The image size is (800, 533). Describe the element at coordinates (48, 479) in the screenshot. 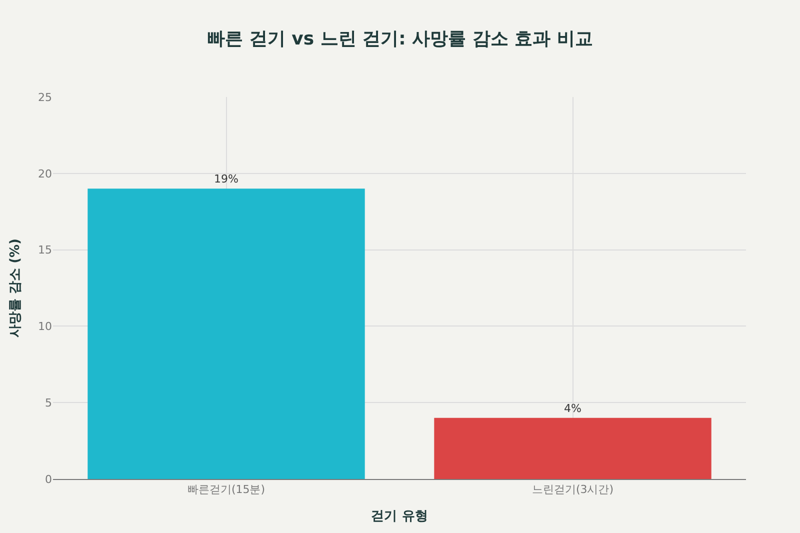

I see `y-tick-label: 0` at that location.